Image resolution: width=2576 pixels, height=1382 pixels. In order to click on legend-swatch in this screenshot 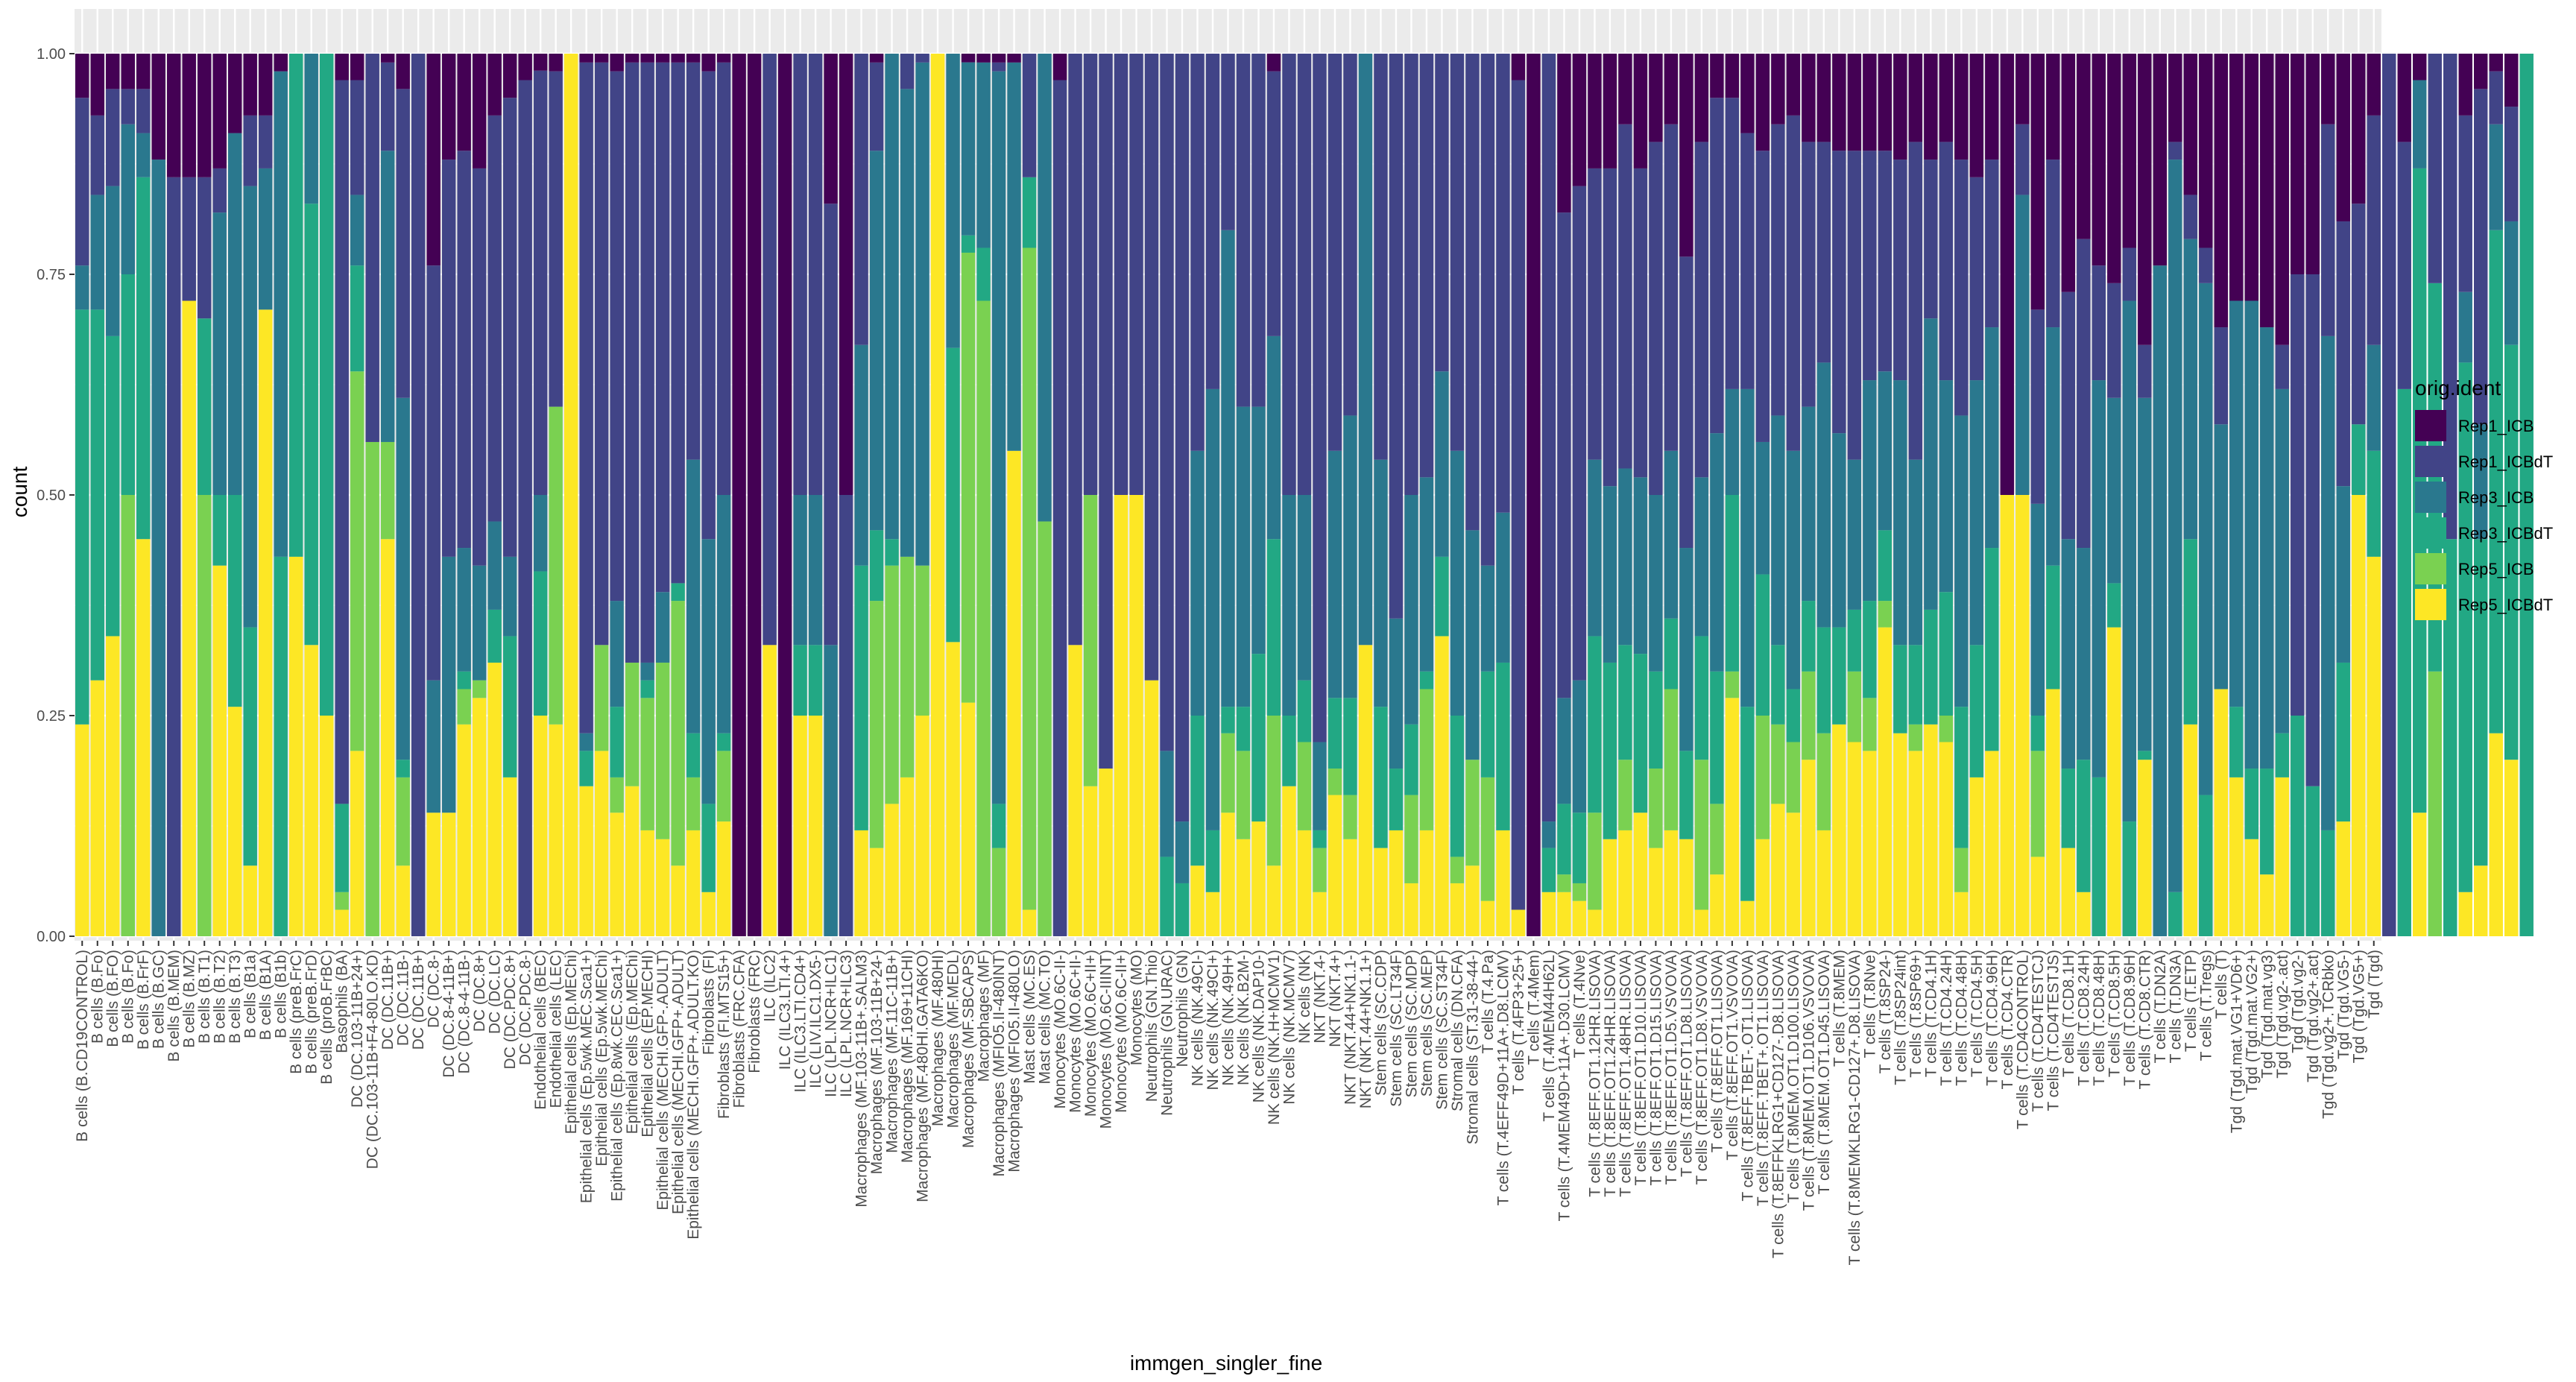, I will do `click(2430, 533)`.